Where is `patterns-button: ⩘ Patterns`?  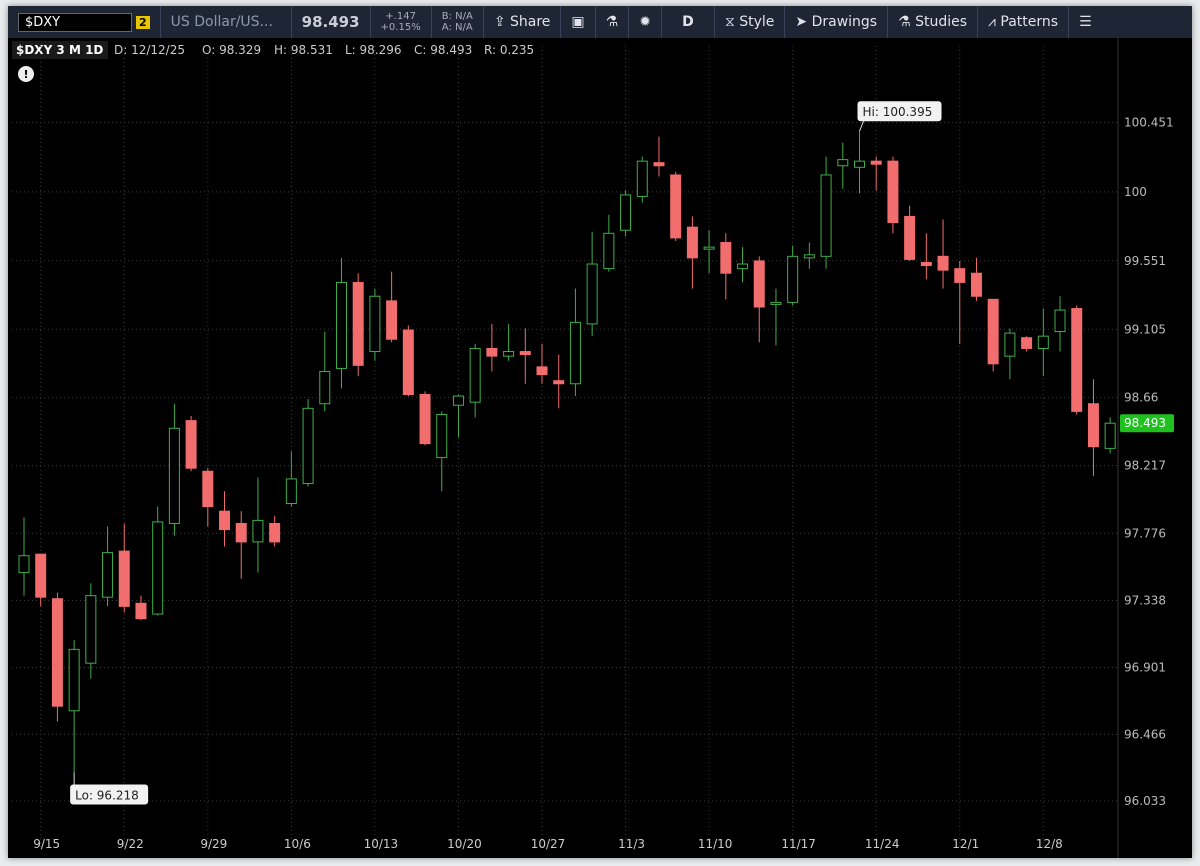 patterns-button: ⩘ Patterns is located at coordinates (1024, 22).